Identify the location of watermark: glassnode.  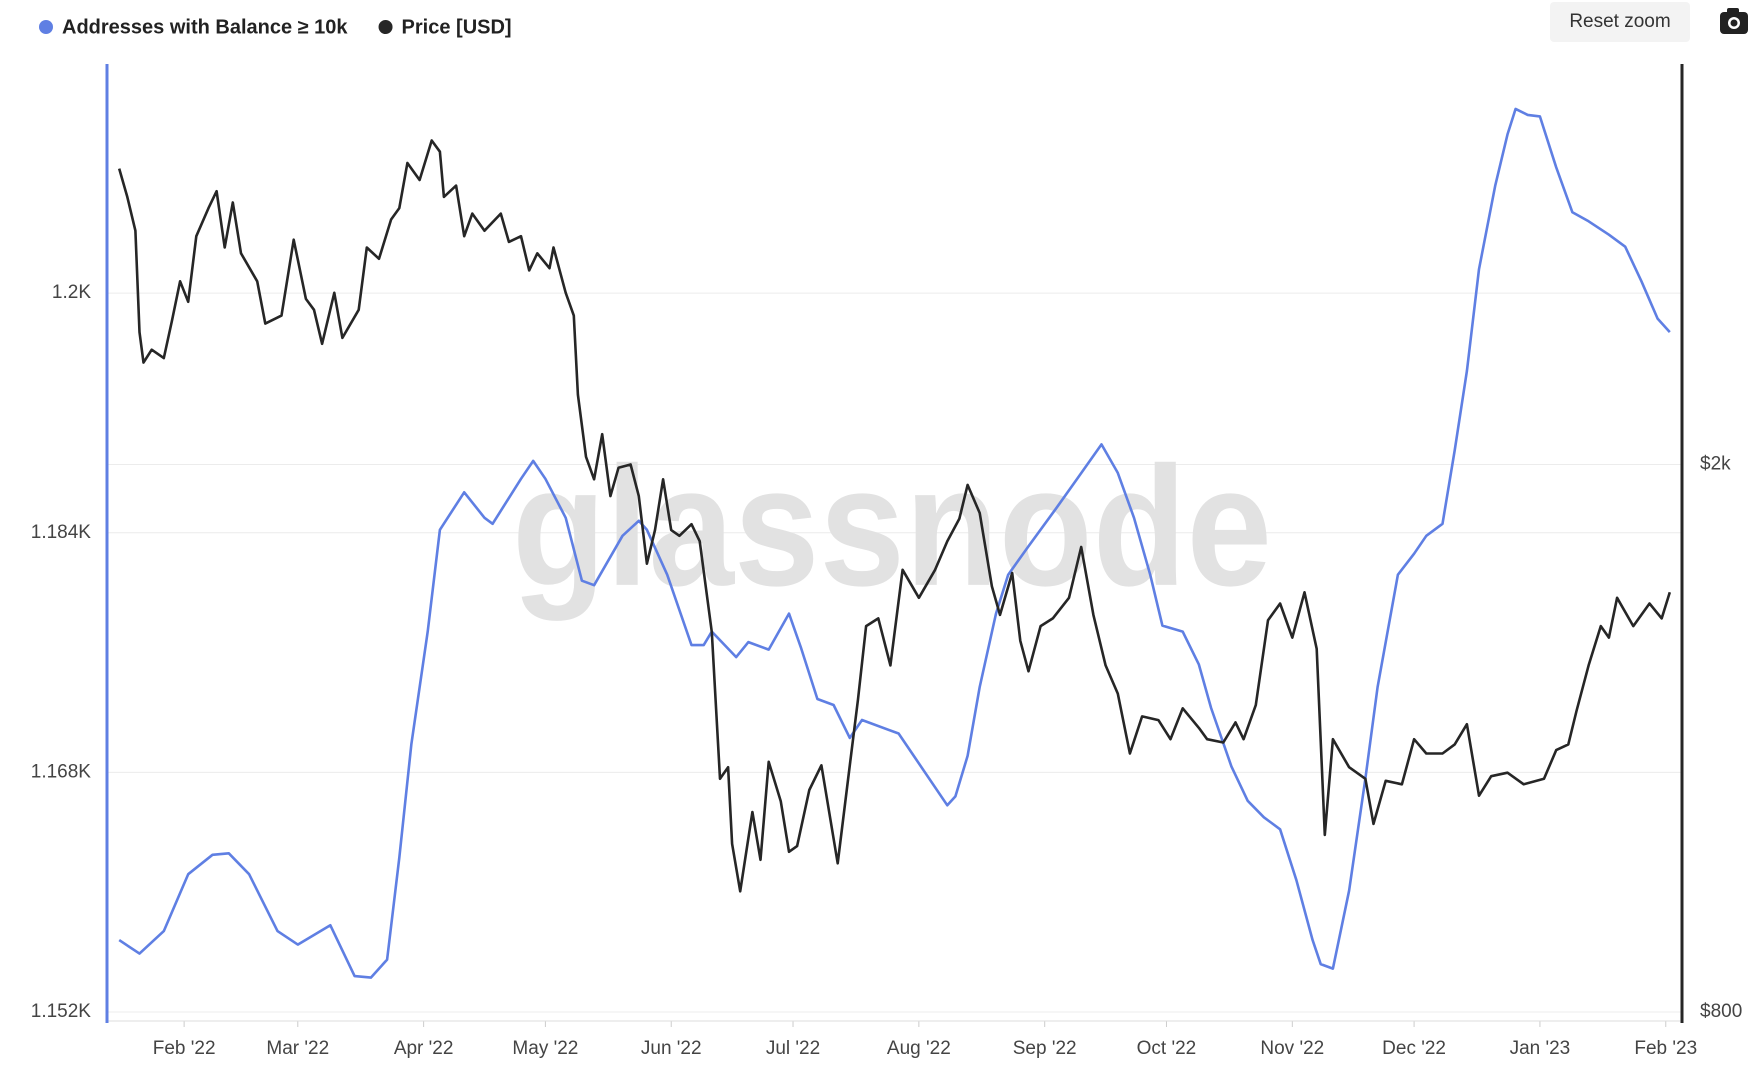
(892, 527).